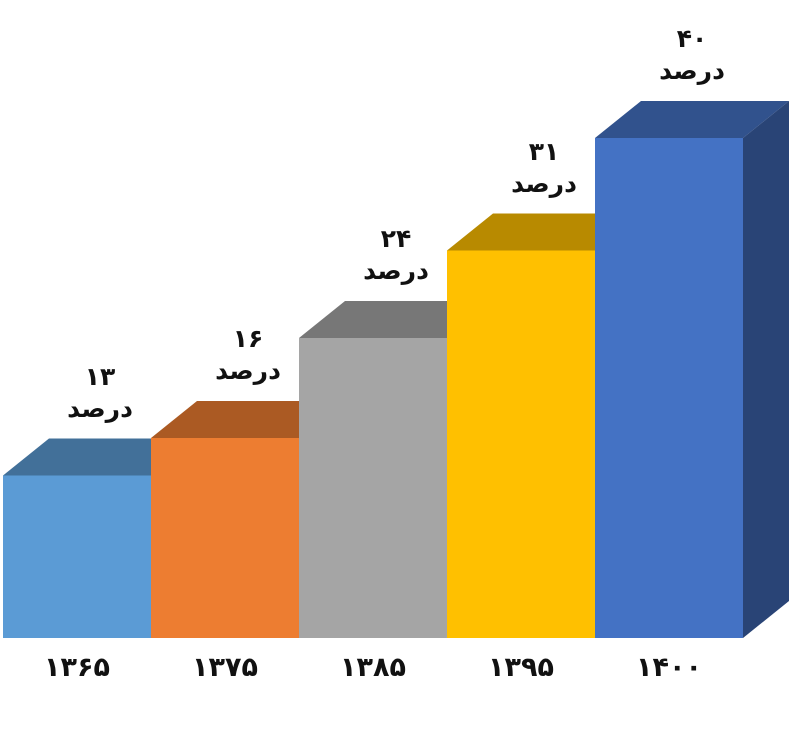 This screenshot has height=742, width=800. What do you see at coordinates (544, 167) in the screenshot?
I see `value-label: ۳۱ درصد` at bounding box center [544, 167].